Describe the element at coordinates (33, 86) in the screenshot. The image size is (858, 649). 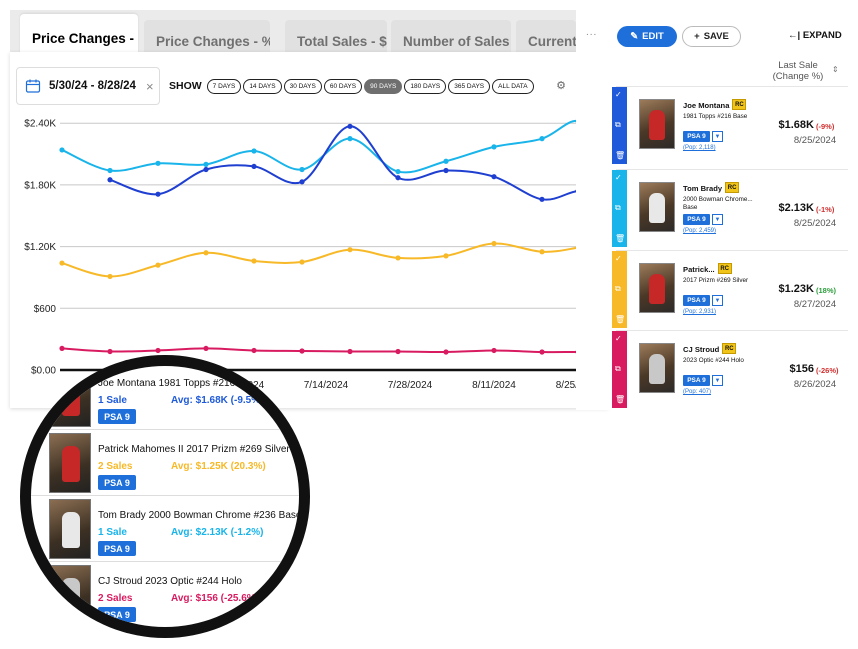
I see `calendar-icon` at that location.